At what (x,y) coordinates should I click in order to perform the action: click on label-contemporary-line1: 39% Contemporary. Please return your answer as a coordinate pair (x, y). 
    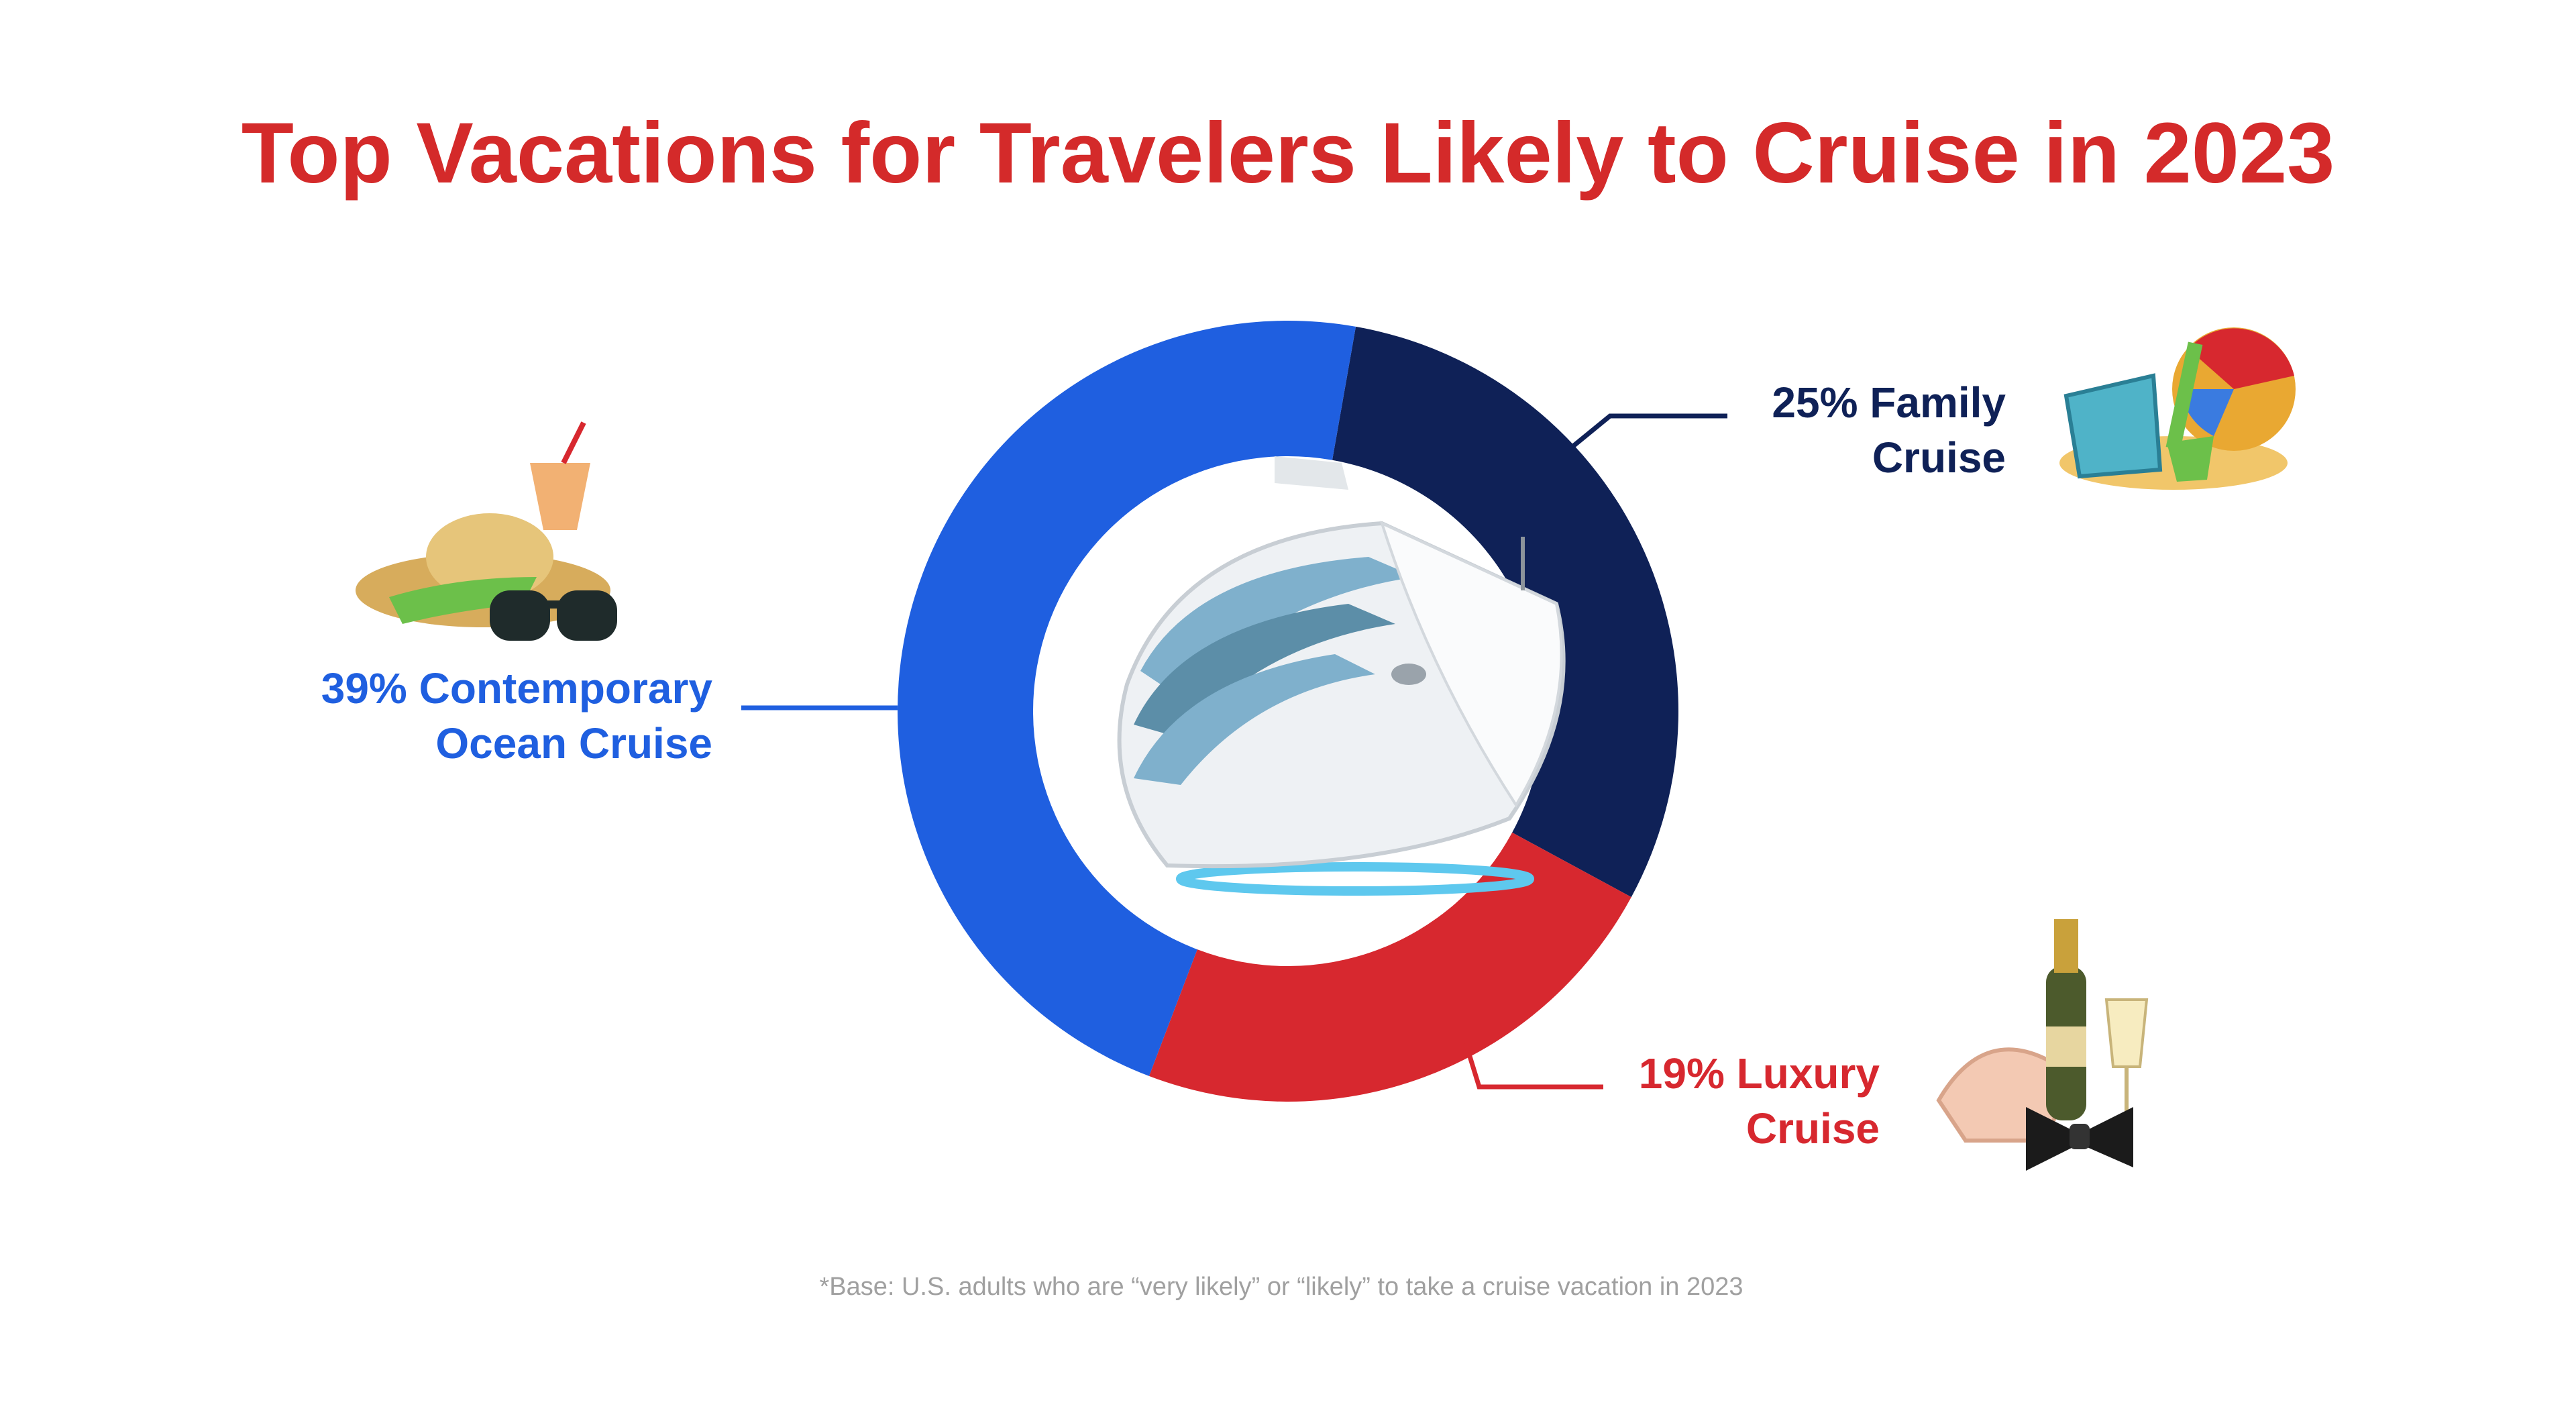
    Looking at the image, I should click on (517, 688).